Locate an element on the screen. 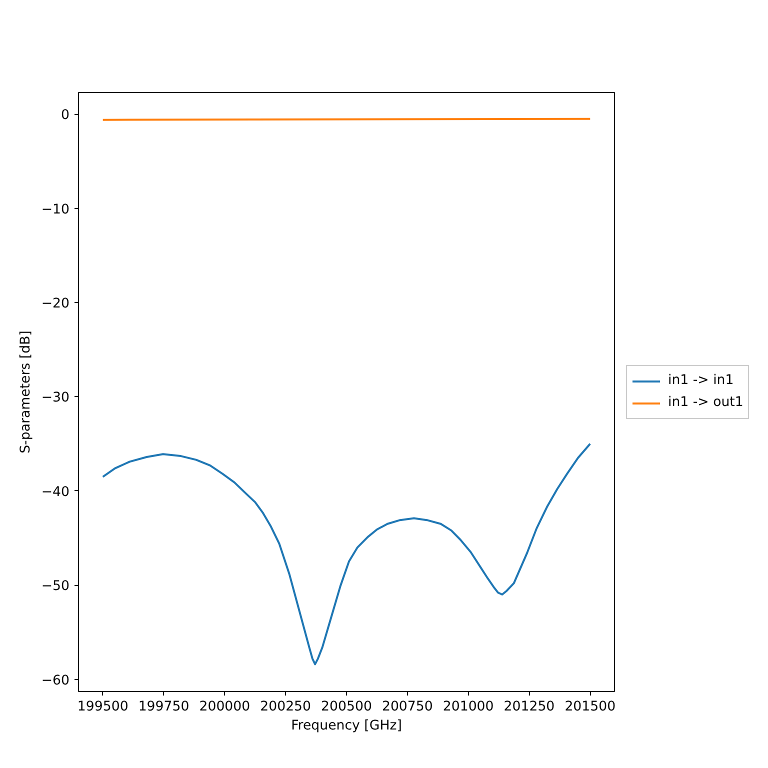 Image resolution: width=768 pixels, height=768 pixels. legend-label: in1 -> in1 is located at coordinates (701, 380).